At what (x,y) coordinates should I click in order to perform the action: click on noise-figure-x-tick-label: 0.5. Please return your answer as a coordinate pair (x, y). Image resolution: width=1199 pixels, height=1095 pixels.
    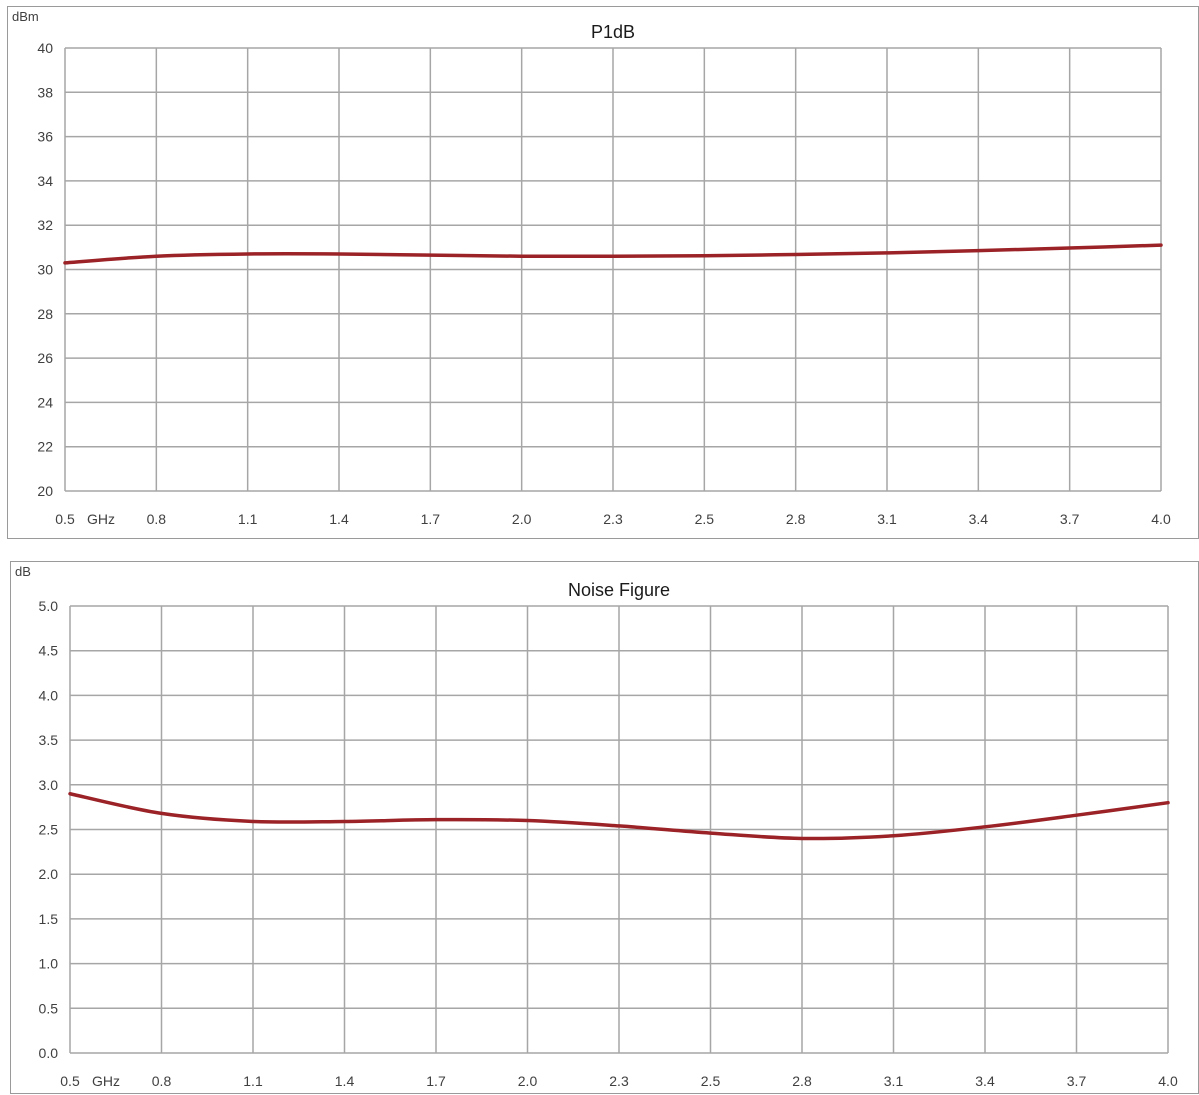
    Looking at the image, I should click on (70, 1081).